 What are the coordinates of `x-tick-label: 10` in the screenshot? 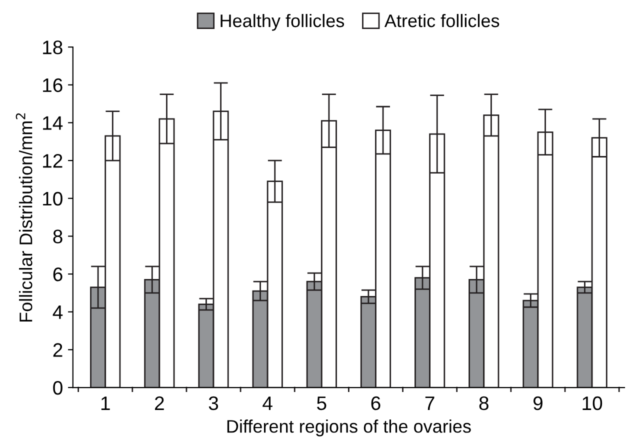 It's located at (592, 403).